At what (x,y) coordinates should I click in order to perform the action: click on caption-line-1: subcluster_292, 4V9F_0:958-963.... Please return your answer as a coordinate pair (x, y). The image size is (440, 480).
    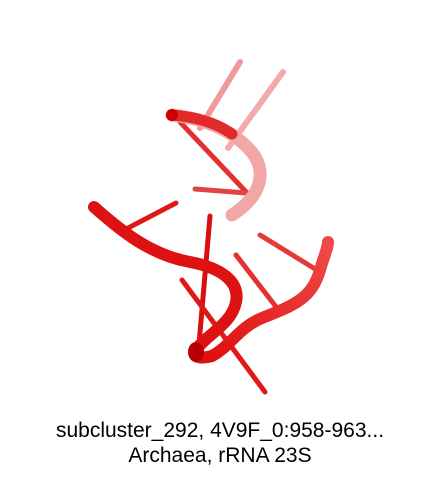
    Looking at the image, I should click on (220, 430).